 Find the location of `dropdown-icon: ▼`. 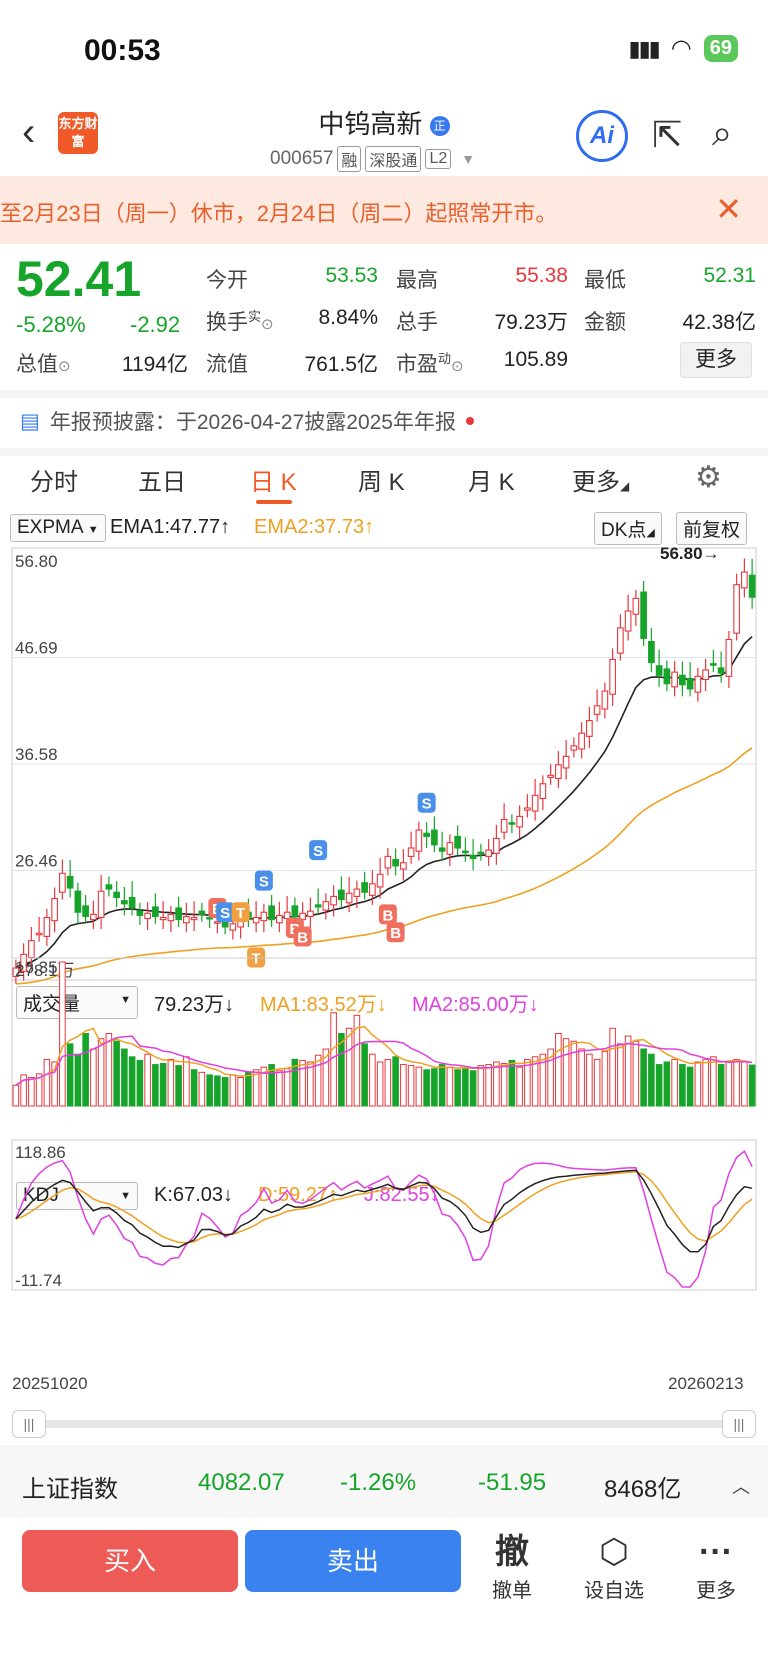

dropdown-icon: ▼ is located at coordinates (468, 159).